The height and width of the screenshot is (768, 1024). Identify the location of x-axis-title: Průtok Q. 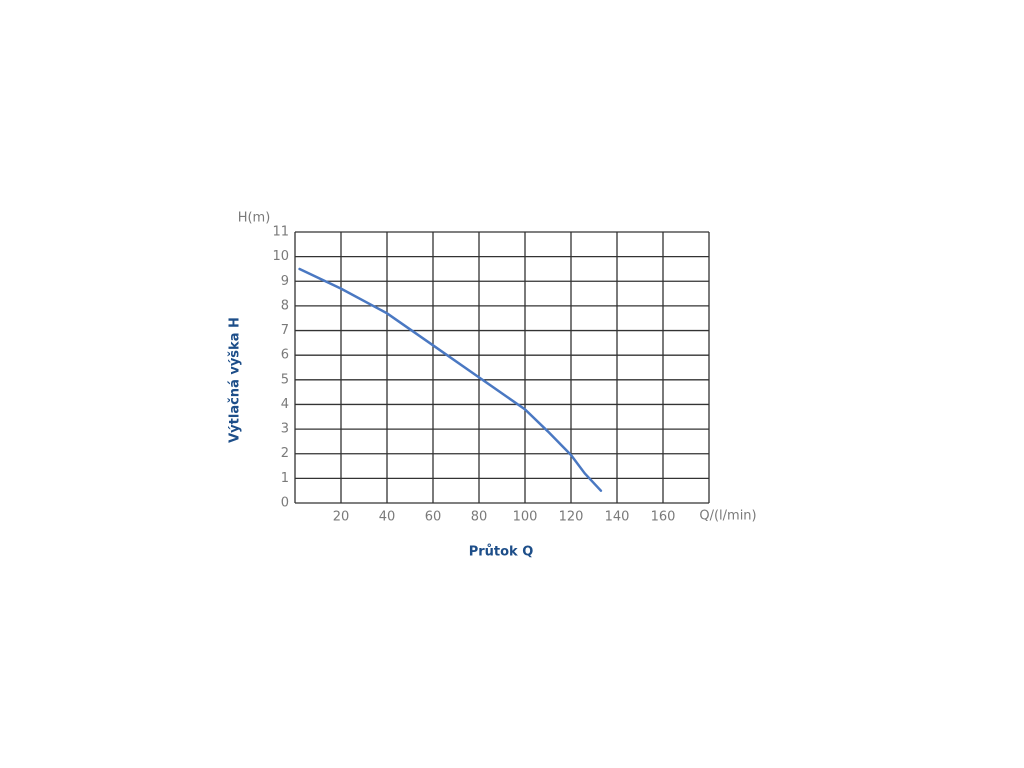
(501, 552).